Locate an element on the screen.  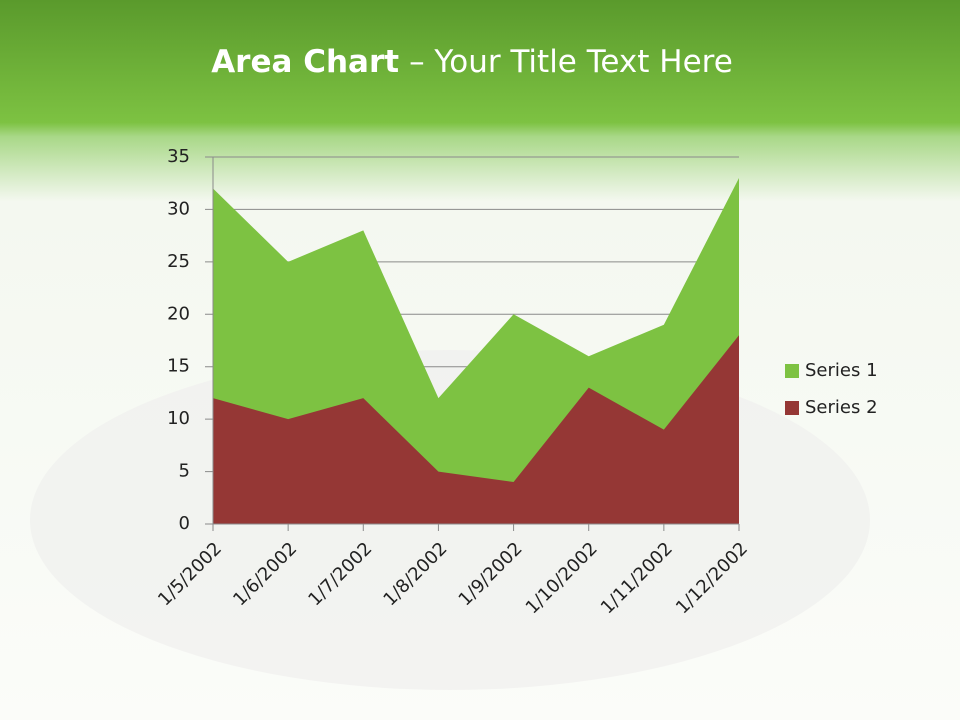
y-tick-label: 30 is located at coordinates (178, 208).